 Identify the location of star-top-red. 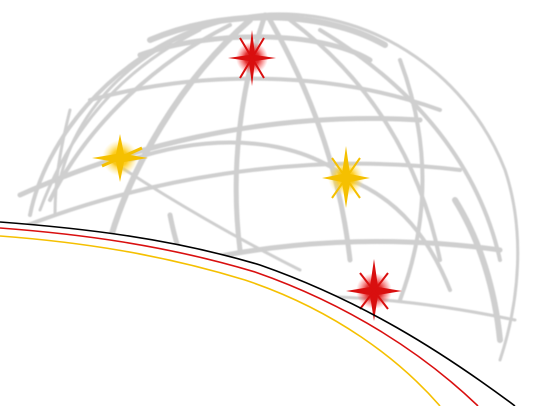
(252, 58).